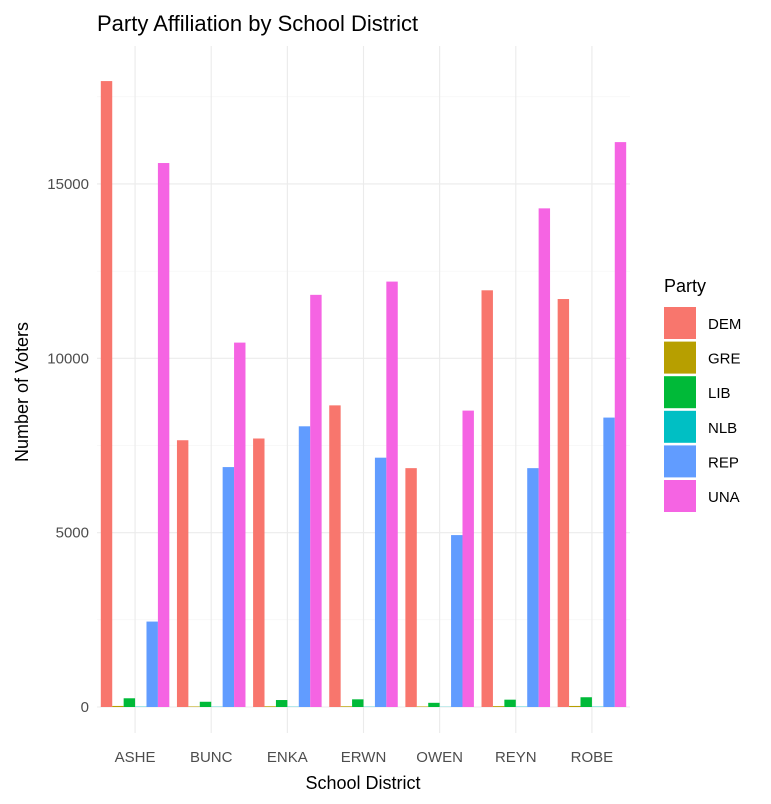 The width and height of the screenshot is (771, 804). Describe the element at coordinates (257, 23) in the screenshot. I see `chart-title: Party Affiliation by School District` at that location.